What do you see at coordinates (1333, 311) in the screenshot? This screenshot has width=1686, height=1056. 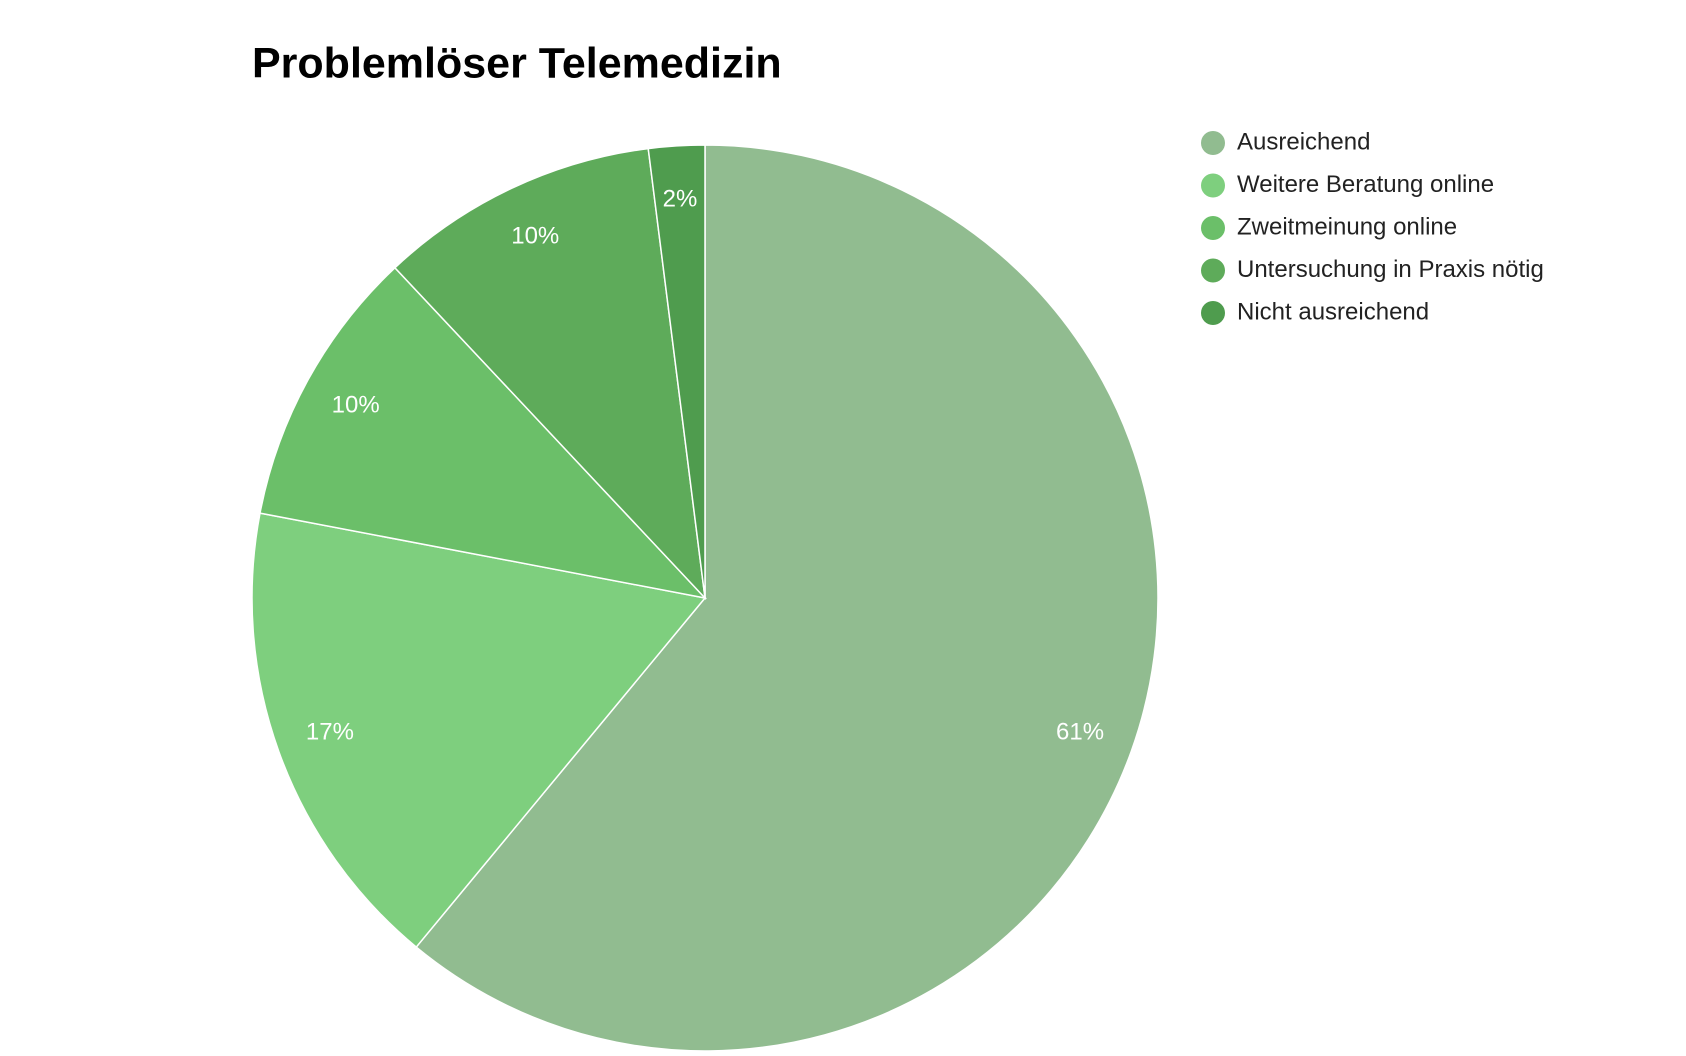 I see `legend-label: Nicht ausreichend` at bounding box center [1333, 311].